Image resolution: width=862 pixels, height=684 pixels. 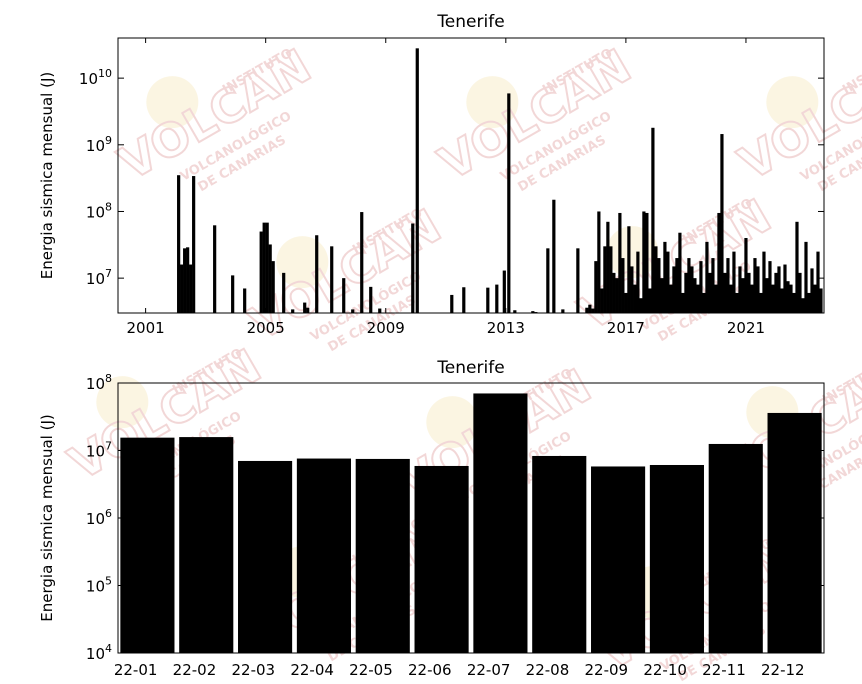 What do you see at coordinates (430, 670) in the screenshot?
I see `x-tick-label: 22-06` at bounding box center [430, 670].